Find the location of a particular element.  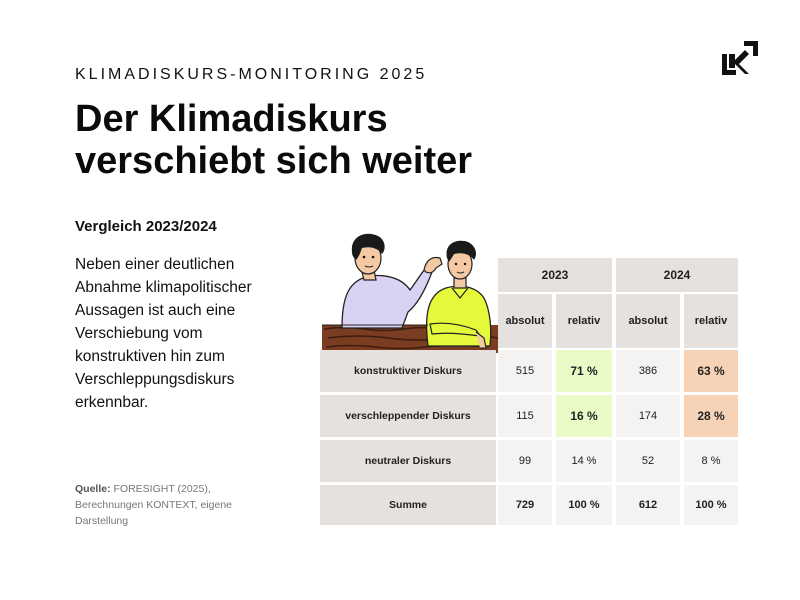

table-cell-highlight: 28 % is located at coordinates (711, 416).